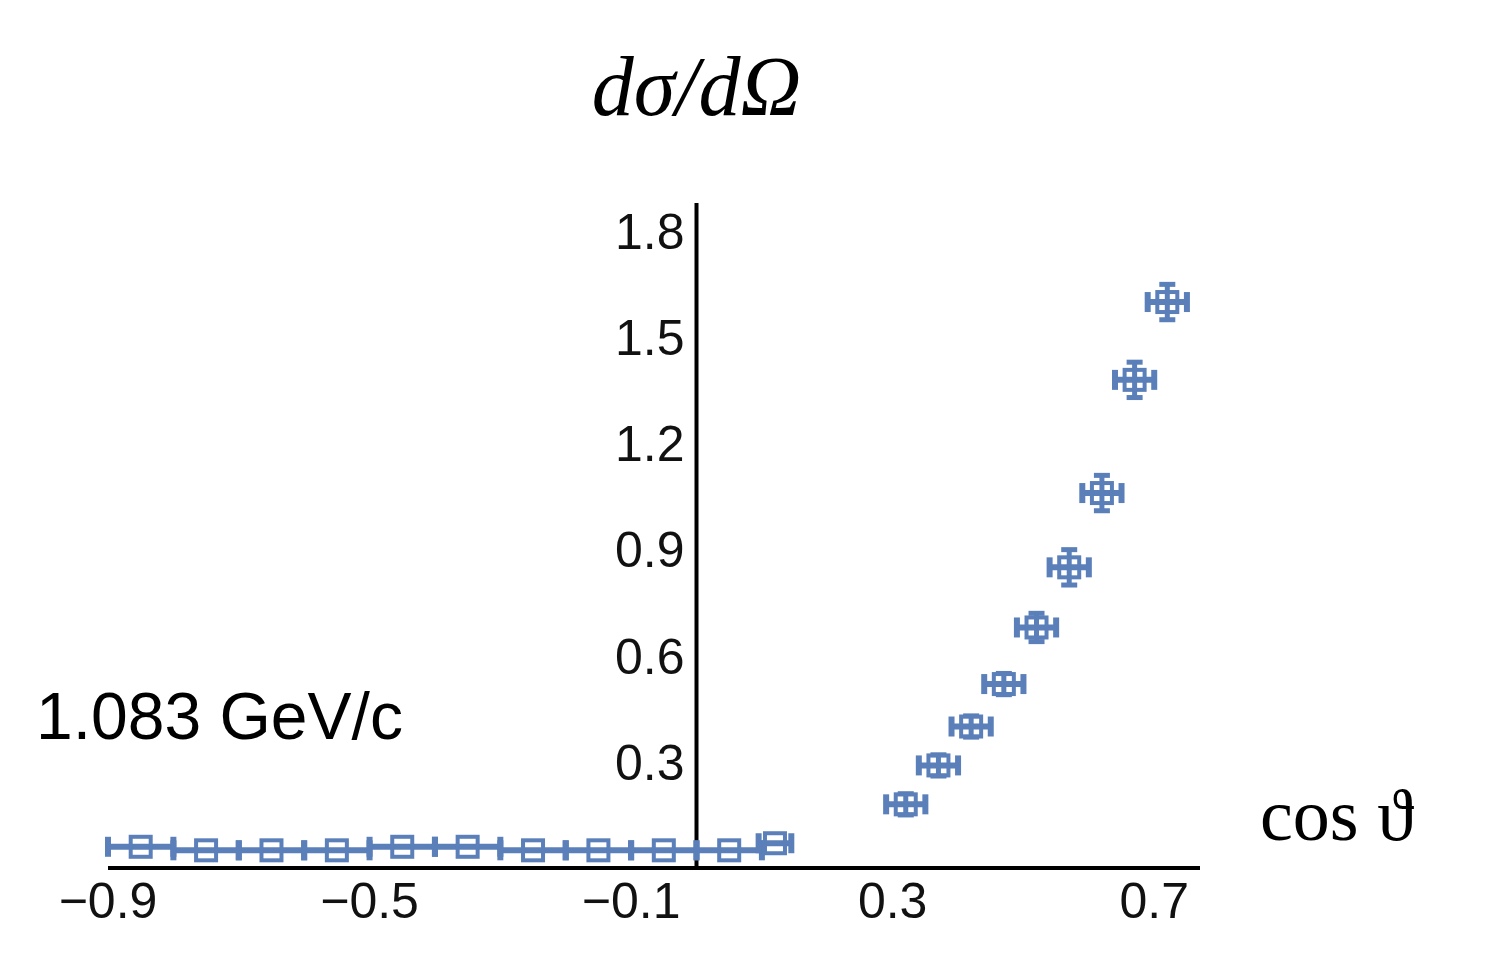 The image size is (1512, 967). What do you see at coordinates (649, 762) in the screenshot?
I see `y-tick-label: 0.3` at bounding box center [649, 762].